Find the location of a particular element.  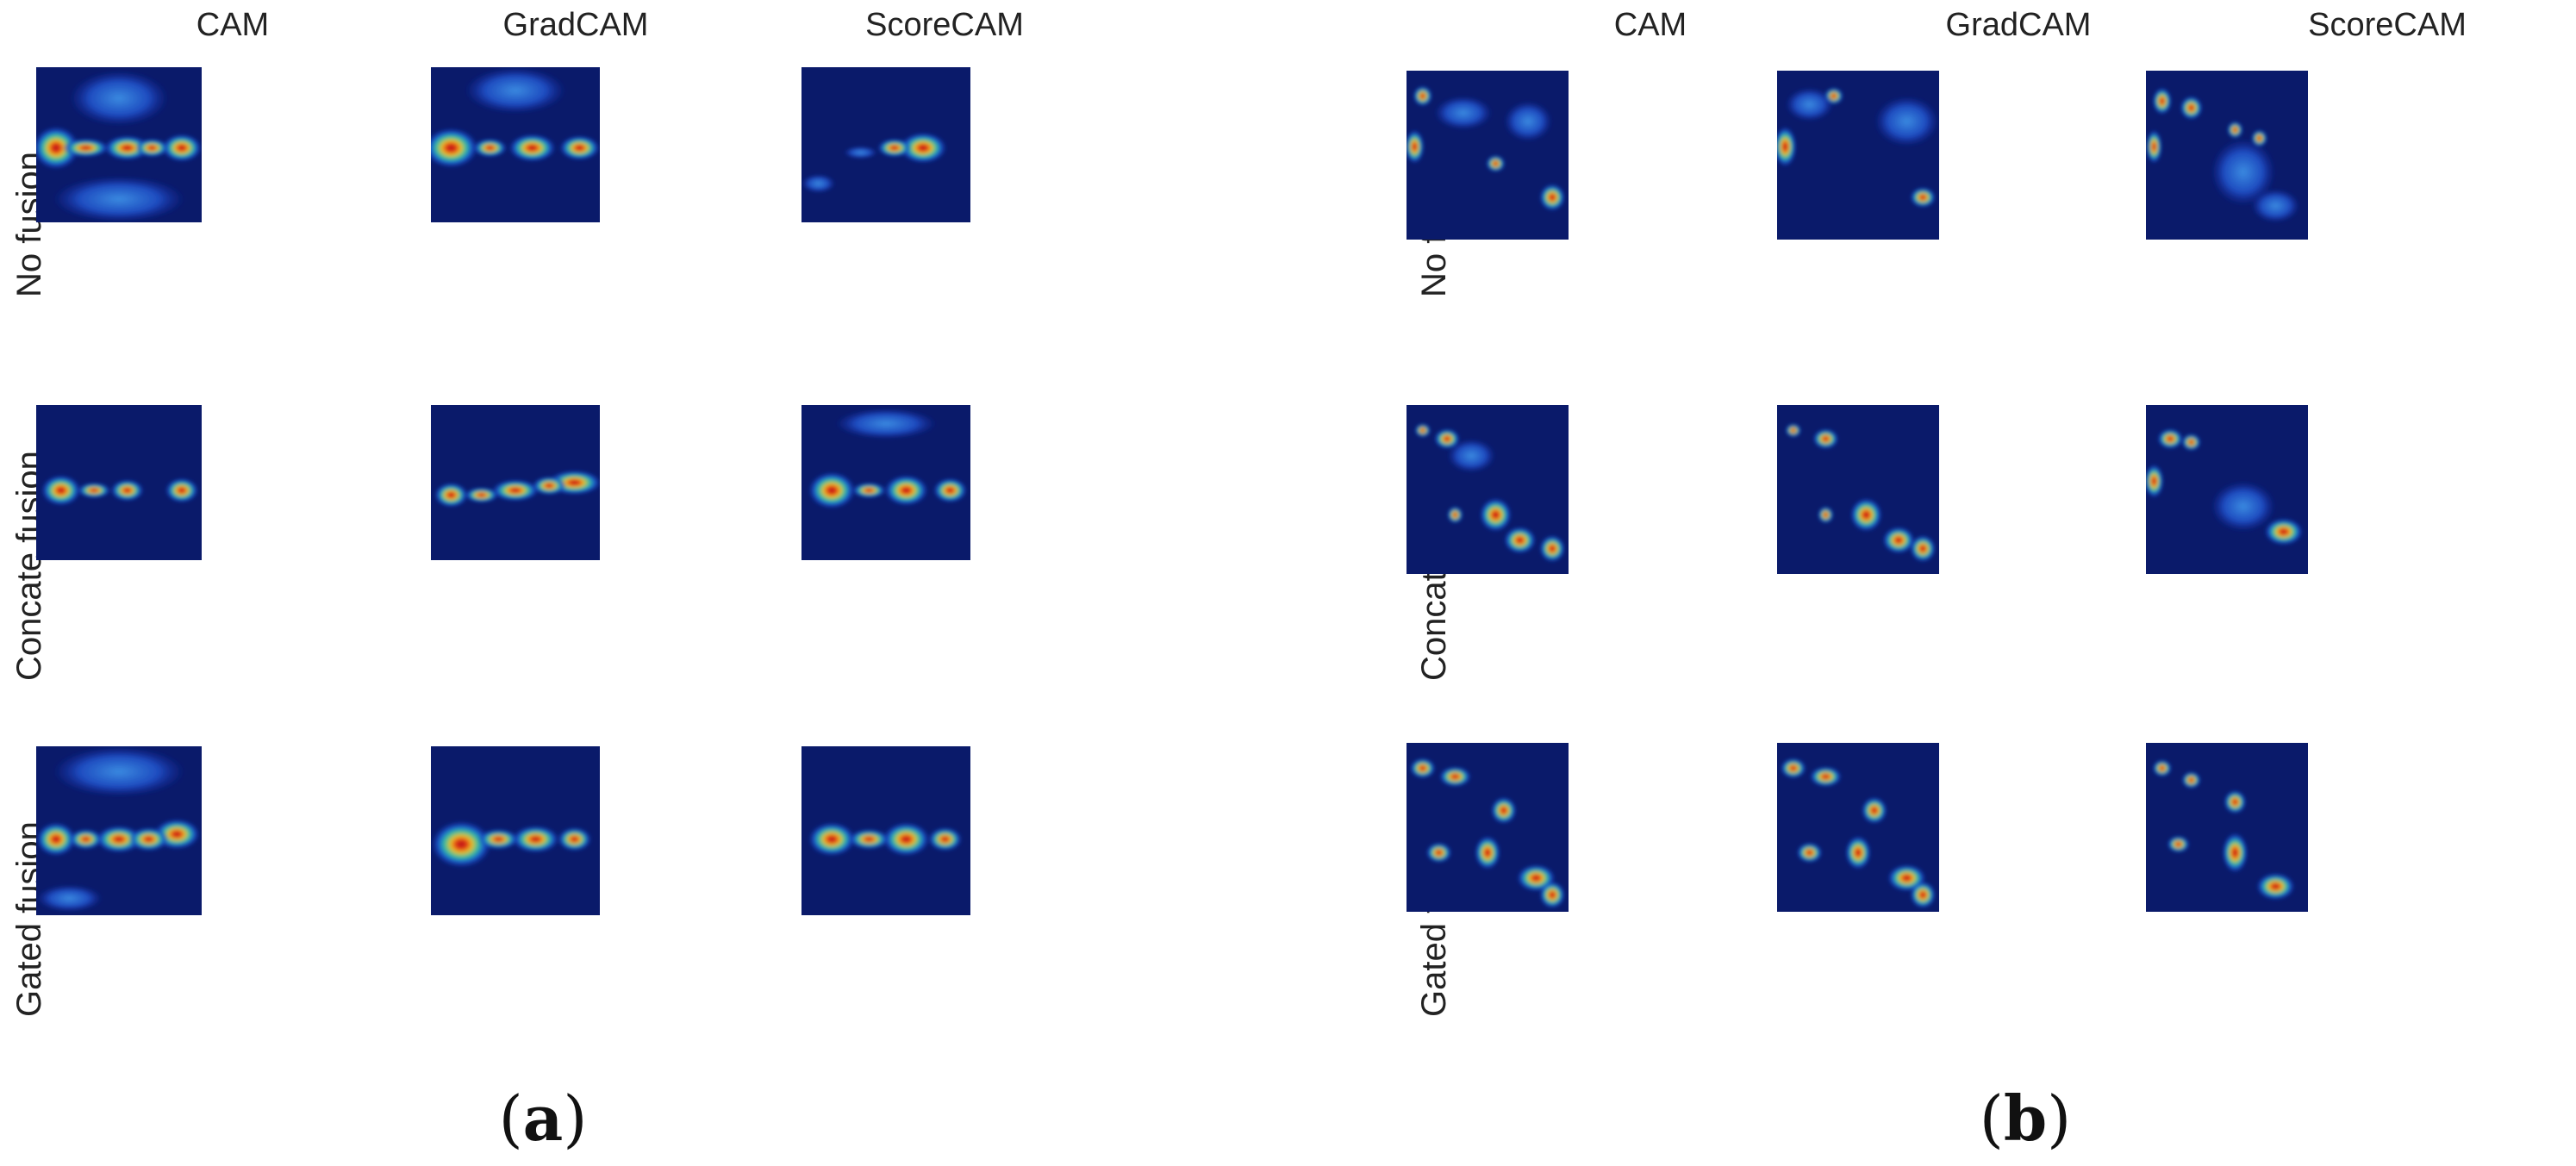

heatmap-b-r2-c2 is located at coordinates (1858, 490).